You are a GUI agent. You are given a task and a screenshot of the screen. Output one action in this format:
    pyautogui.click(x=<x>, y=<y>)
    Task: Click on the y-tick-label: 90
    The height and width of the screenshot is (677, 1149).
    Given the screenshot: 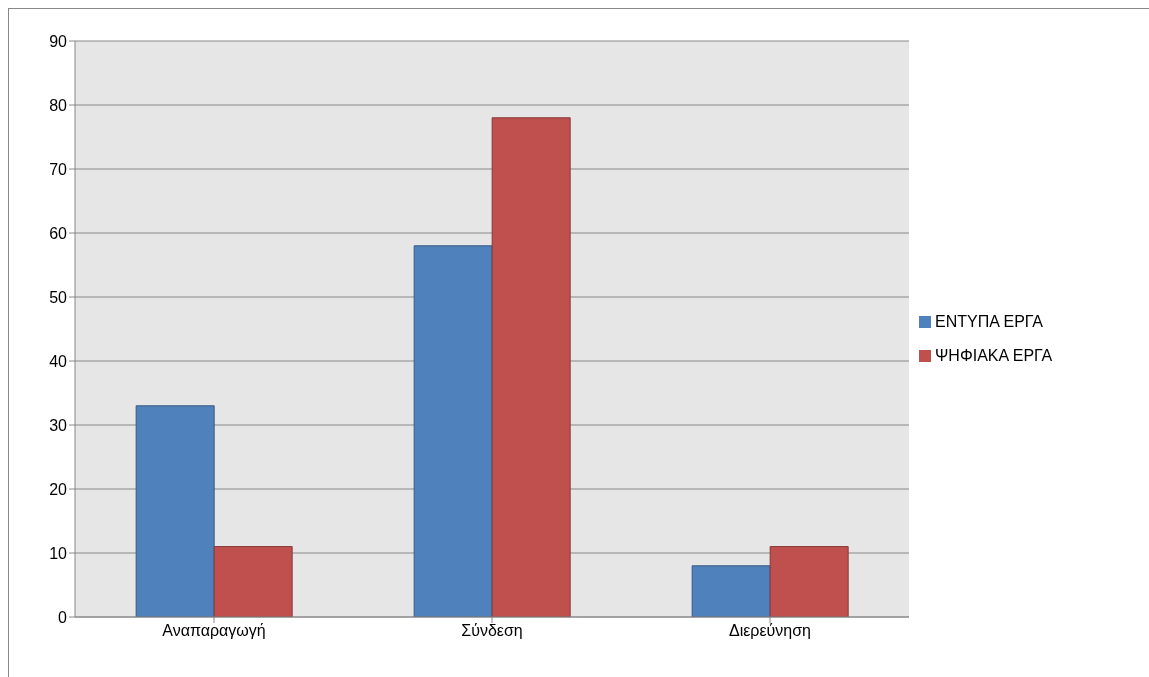 What is the action you would take?
    pyautogui.click(x=58, y=41)
    